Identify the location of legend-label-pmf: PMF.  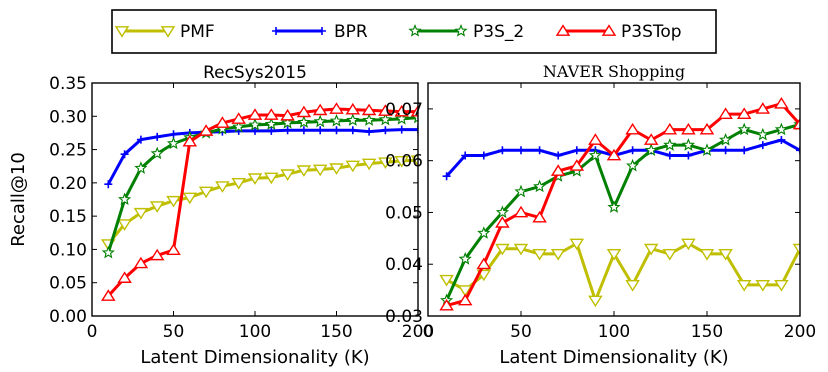
(197, 32).